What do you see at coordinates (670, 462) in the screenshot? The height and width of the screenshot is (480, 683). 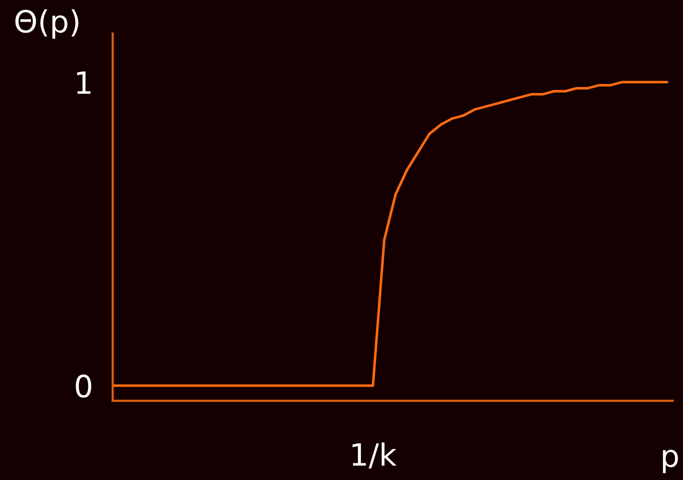 I see `x-axis-title: p` at bounding box center [670, 462].